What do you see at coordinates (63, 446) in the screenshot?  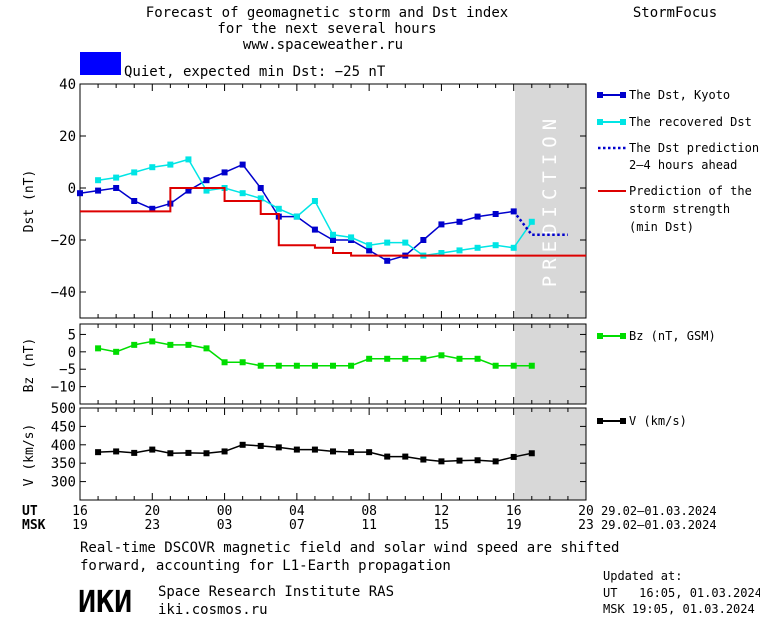 I see `v-ytick-label: 400` at bounding box center [63, 446].